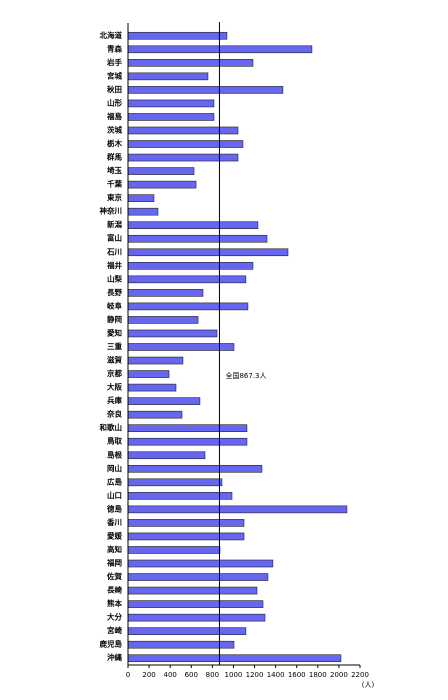 The width and height of the screenshot is (448, 700). What do you see at coordinates (114, 292) in the screenshot?
I see `y-tick-label: 長野` at bounding box center [114, 292].